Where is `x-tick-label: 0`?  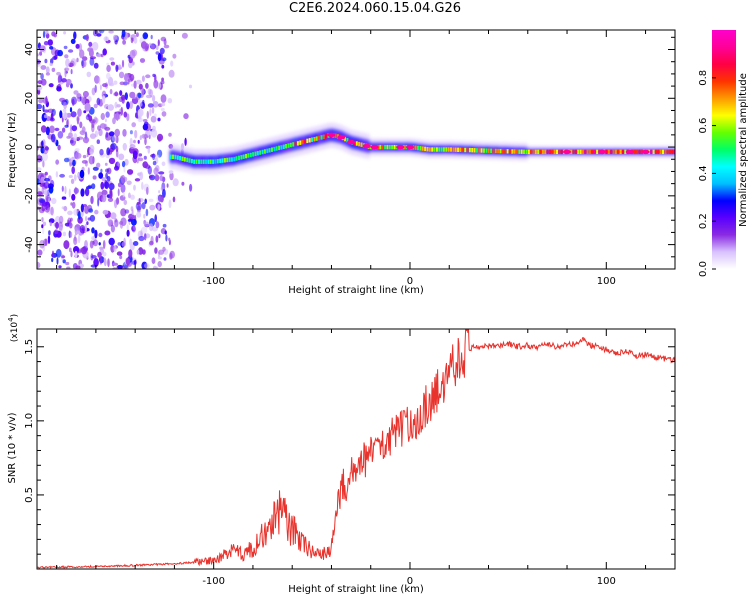 x-tick-label: 0 is located at coordinates (410, 581).